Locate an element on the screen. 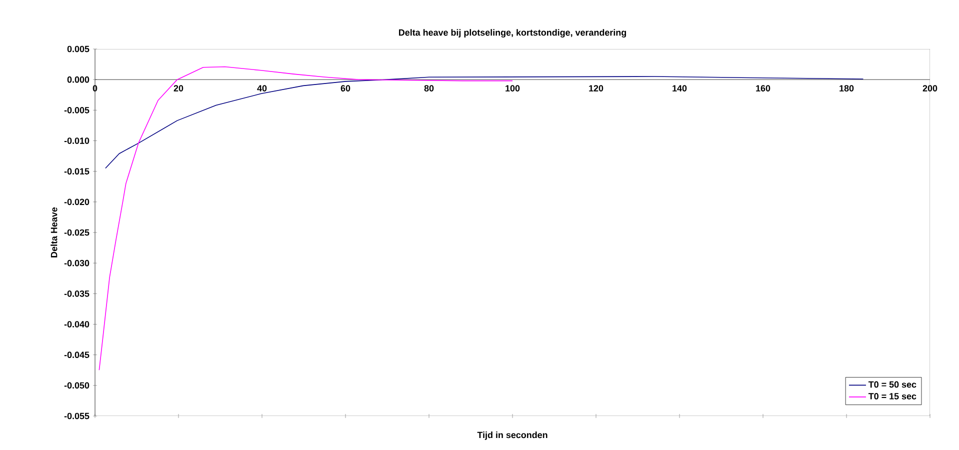  y-tick-label: 0.005 is located at coordinates (78, 49).